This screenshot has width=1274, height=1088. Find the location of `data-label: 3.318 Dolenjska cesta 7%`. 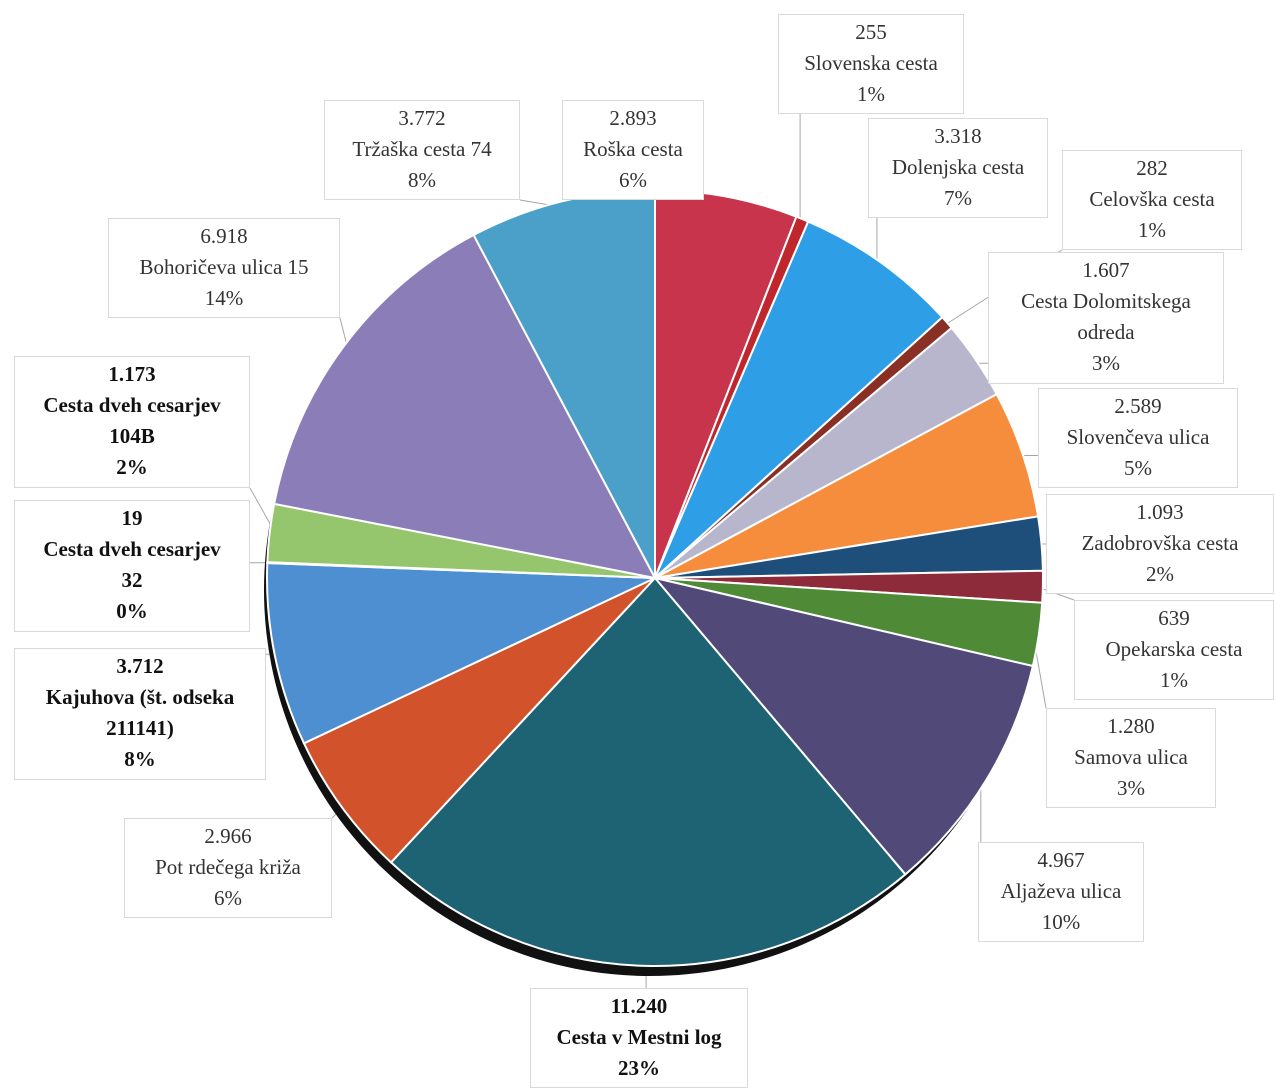

data-label: 3.318 Dolenjska cesta 7% is located at coordinates (958, 168).